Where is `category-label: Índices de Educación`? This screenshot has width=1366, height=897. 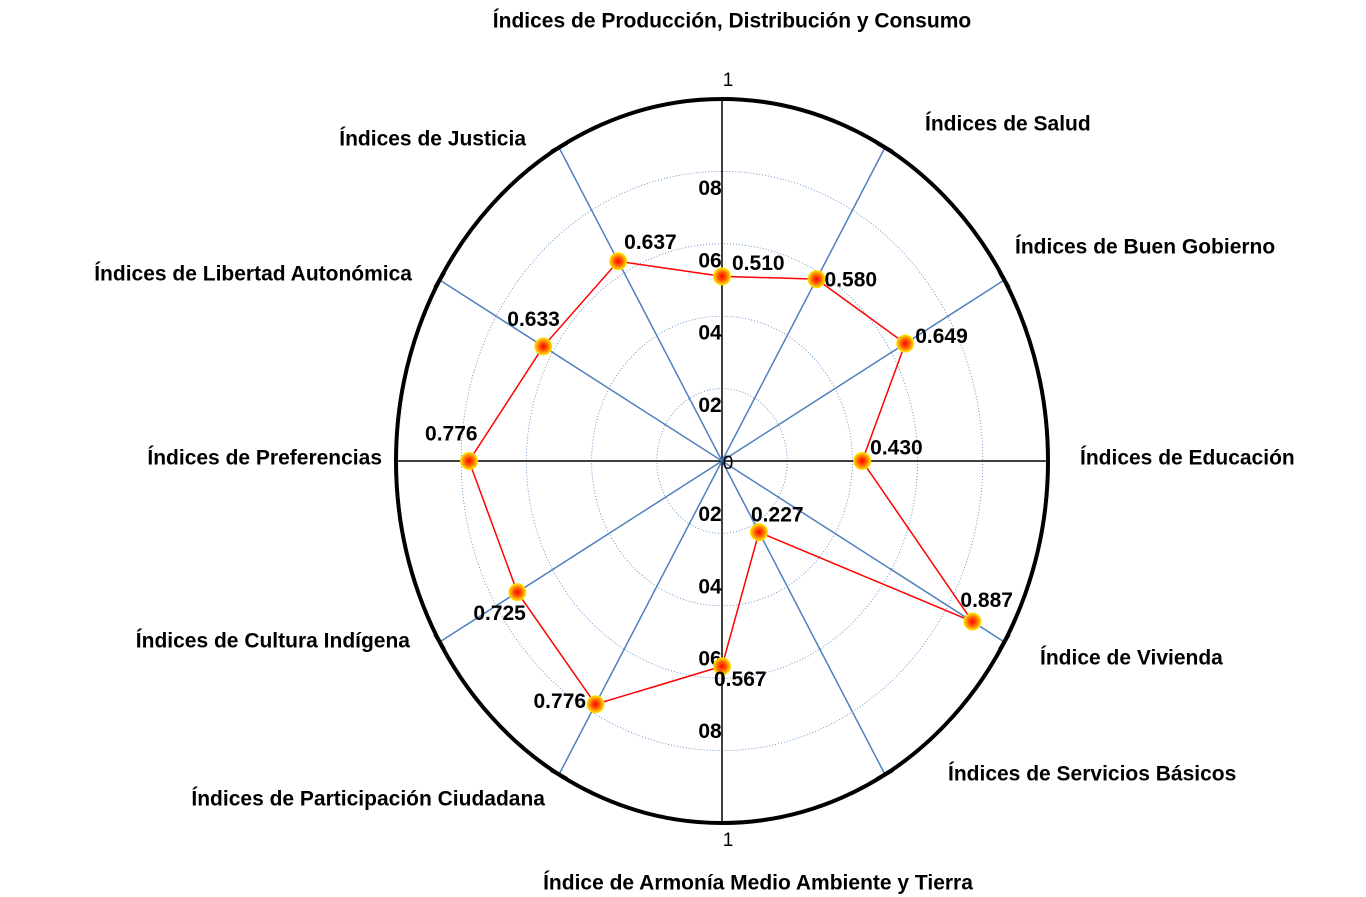 category-label: Índices de Educación is located at coordinates (1187, 458).